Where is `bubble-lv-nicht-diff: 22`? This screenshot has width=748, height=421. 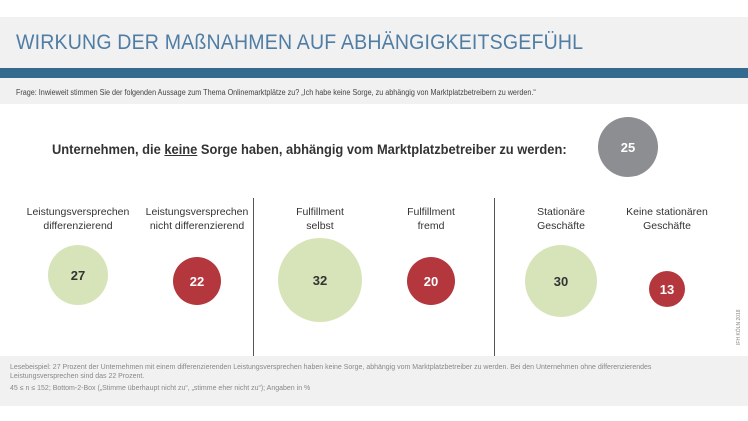
bubble-lv-nicht-diff: 22 is located at coordinates (197, 281).